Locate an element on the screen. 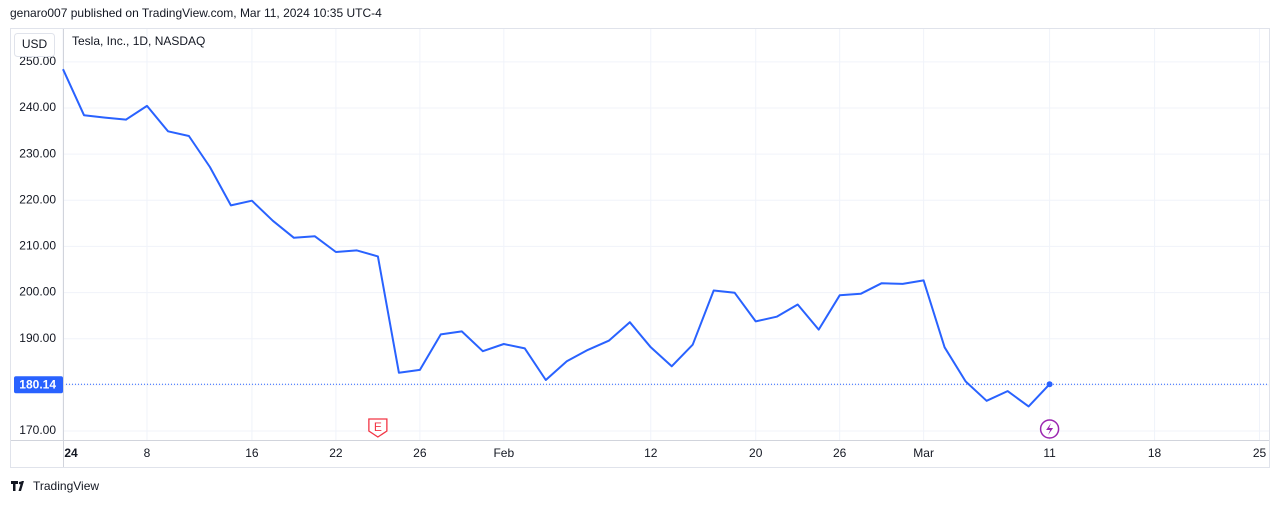  currency-box is located at coordinates (34, 45).